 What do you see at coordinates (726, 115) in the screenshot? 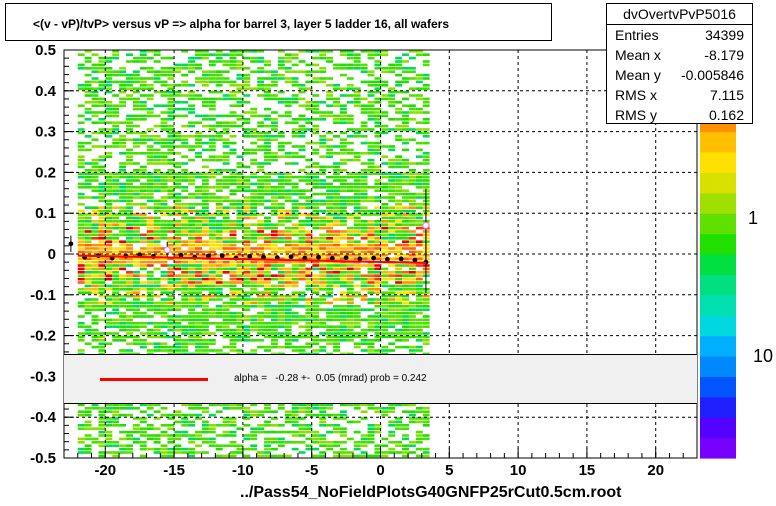
I see `stats-value: 0.162` at bounding box center [726, 115].